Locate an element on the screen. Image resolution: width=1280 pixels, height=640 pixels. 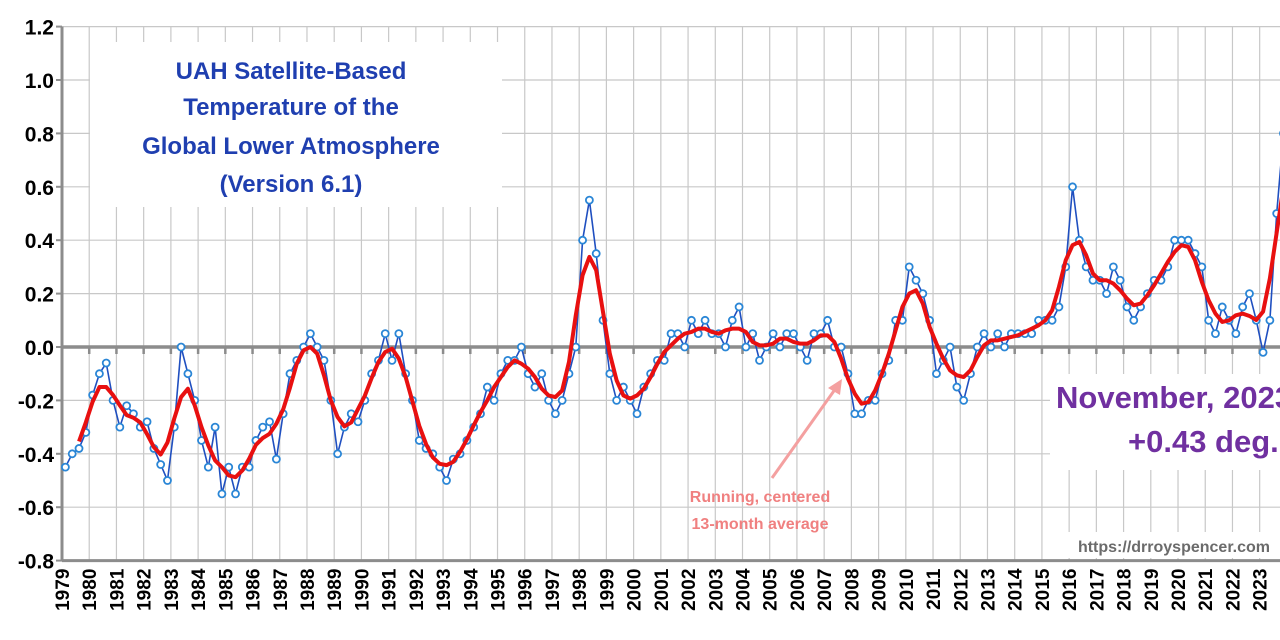
x-tick-label: 1998 is located at coordinates (580, 590).